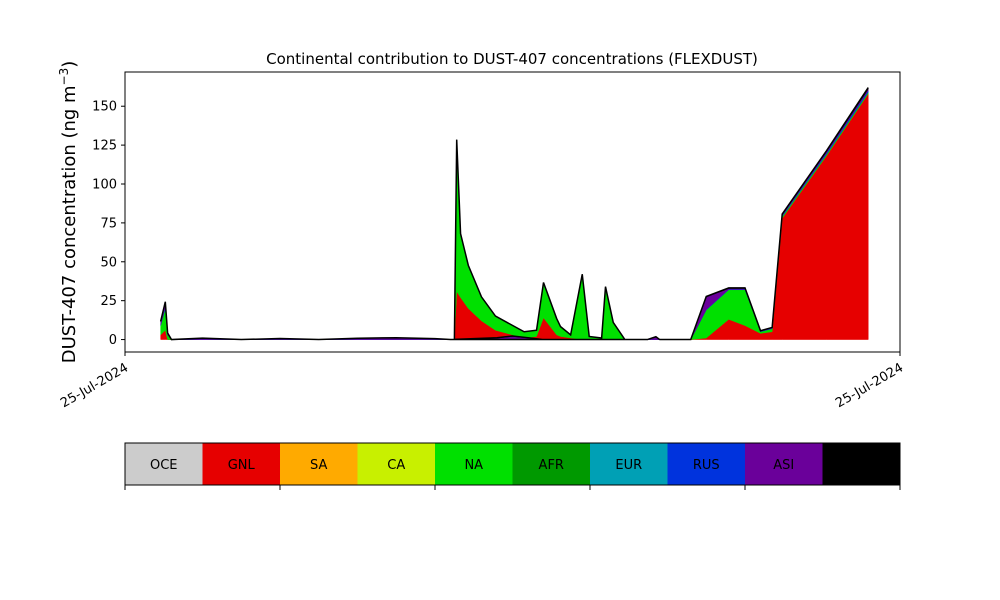 The image size is (1000, 600). I want to click on colorbar-label-sa: SA, so click(318, 465).